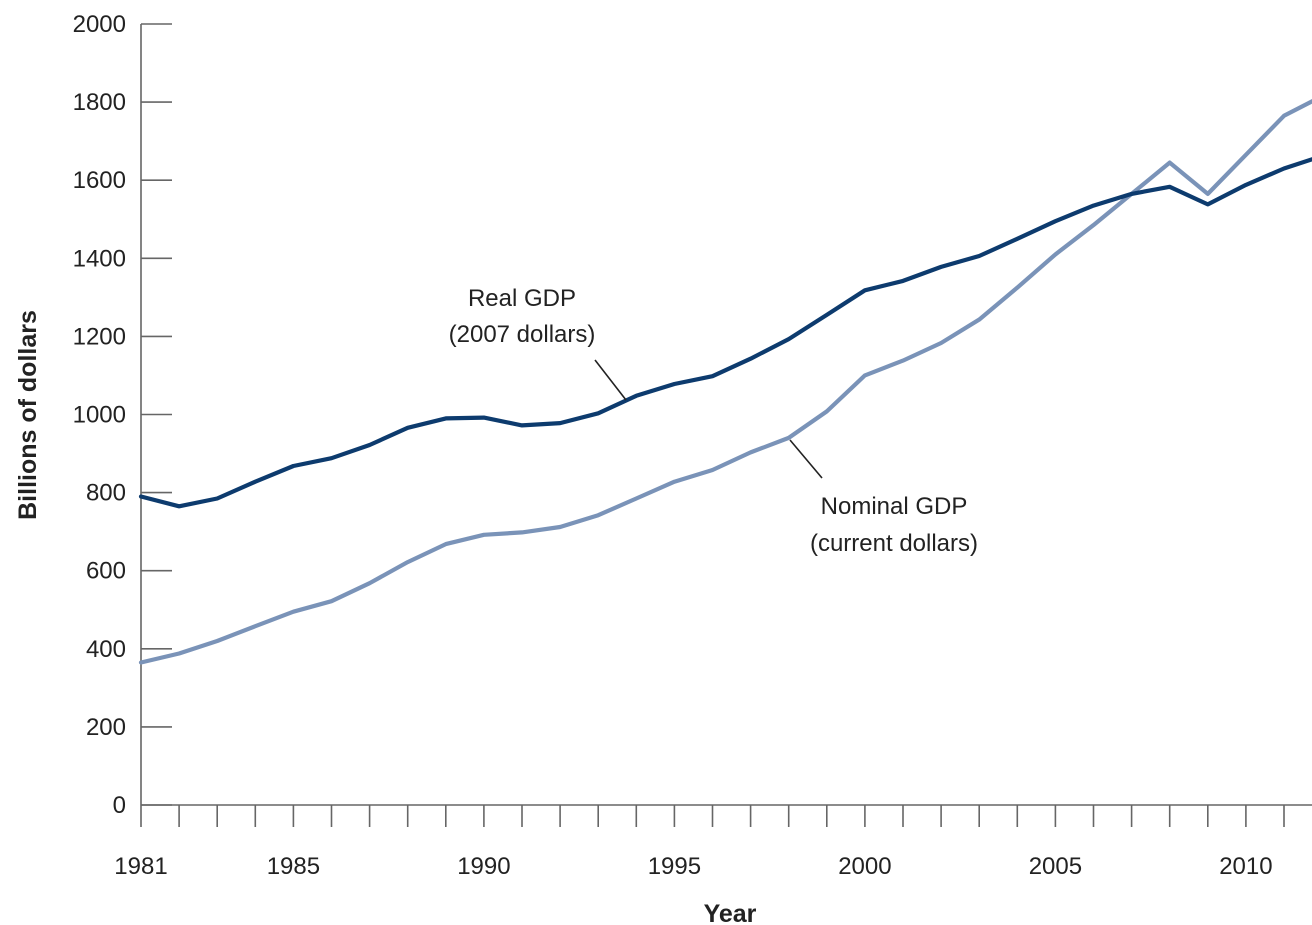 The width and height of the screenshot is (1312, 925). Describe the element at coordinates (1245, 866) in the screenshot. I see `x-tick-label: 2010` at that location.